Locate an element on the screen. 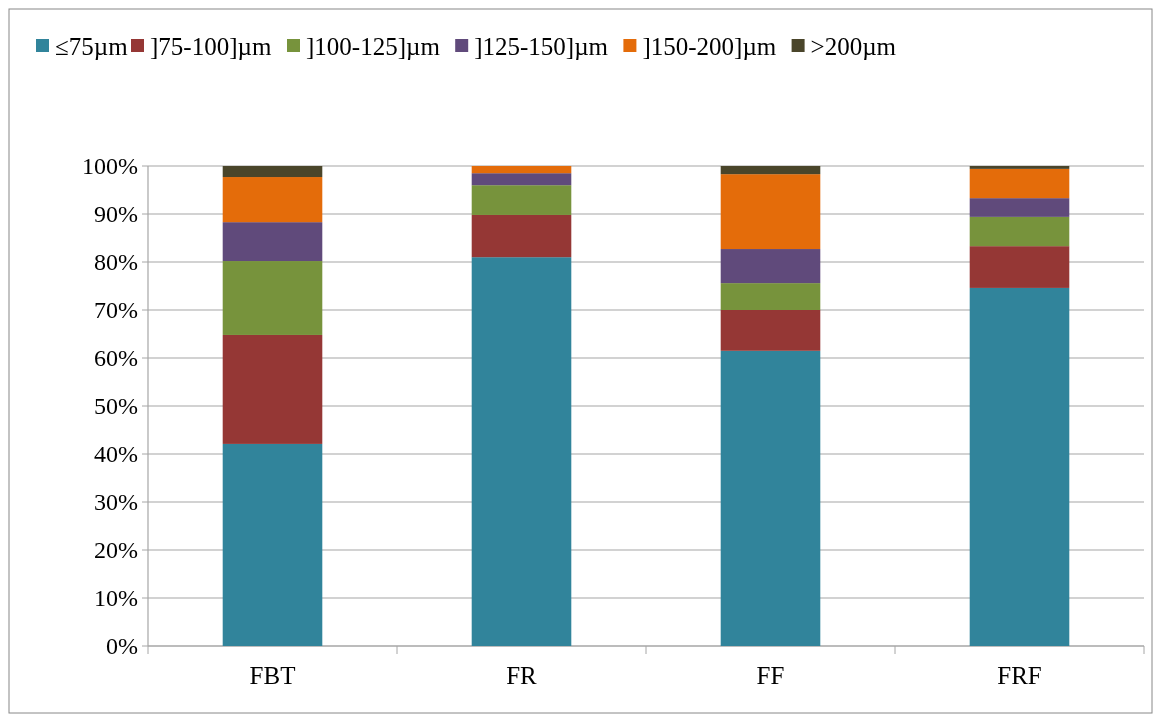 Image resolution: width=1161 pixels, height=722 pixels. legend-label: >200µm is located at coordinates (853, 46).